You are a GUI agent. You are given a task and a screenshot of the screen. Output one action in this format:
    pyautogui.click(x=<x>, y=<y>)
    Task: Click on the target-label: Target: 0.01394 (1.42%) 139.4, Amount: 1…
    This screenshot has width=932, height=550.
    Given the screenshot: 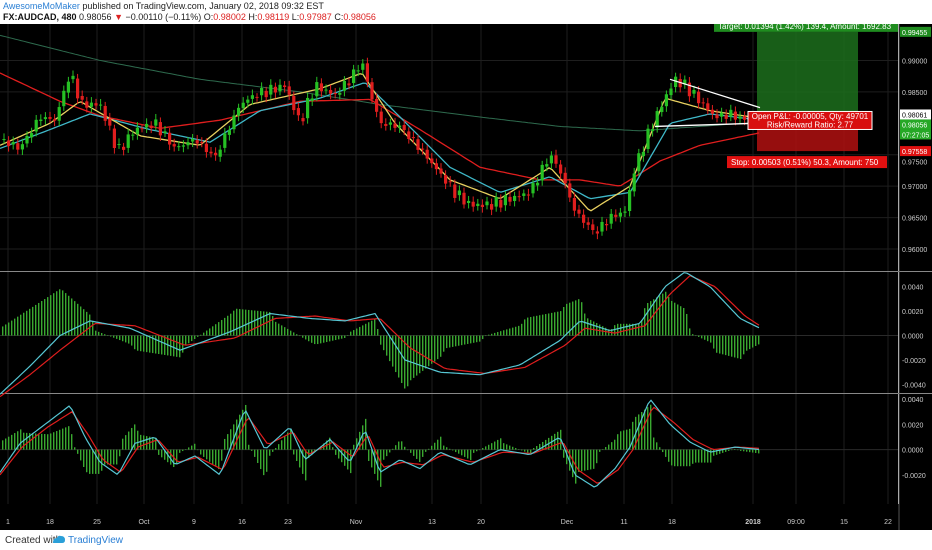 What is the action you would take?
    pyautogui.click(x=805, y=27)
    